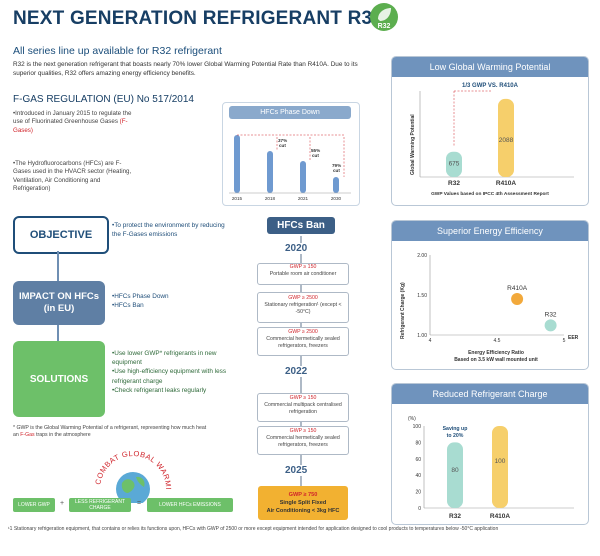 This screenshot has height=556, width=600. I want to click on gwp-value-label: 2088, so click(506, 140).